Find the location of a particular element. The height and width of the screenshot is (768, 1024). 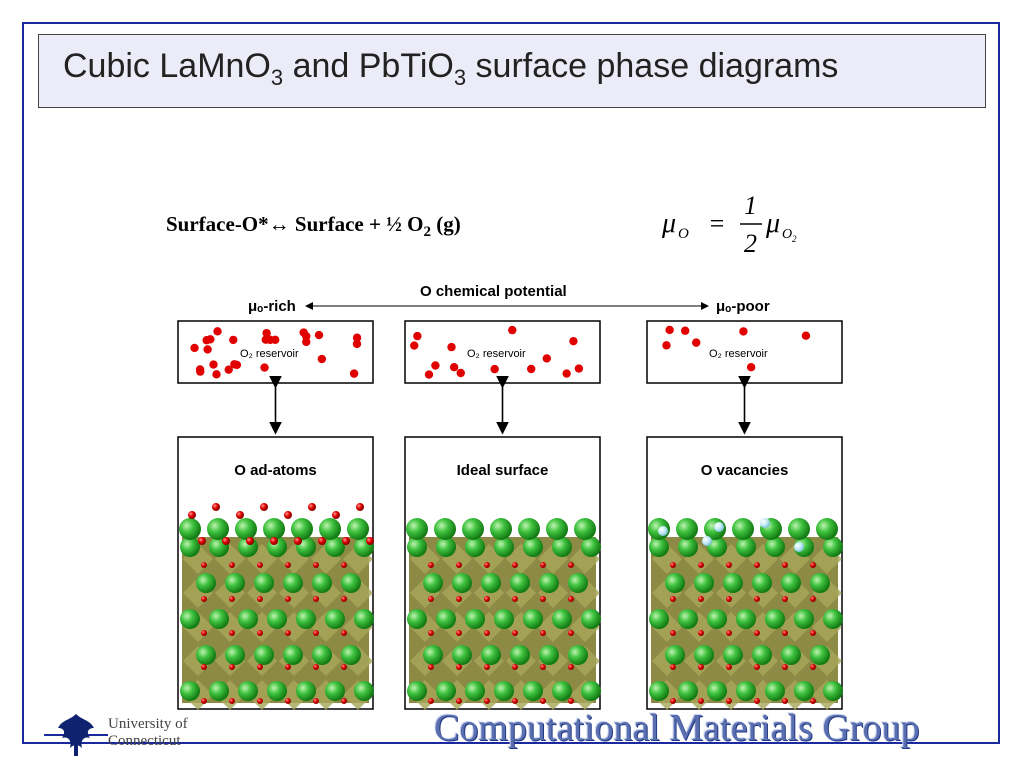

chemical-potential-equation: μ O = 1 2 μ O 2 is located at coordinates (729, 224).